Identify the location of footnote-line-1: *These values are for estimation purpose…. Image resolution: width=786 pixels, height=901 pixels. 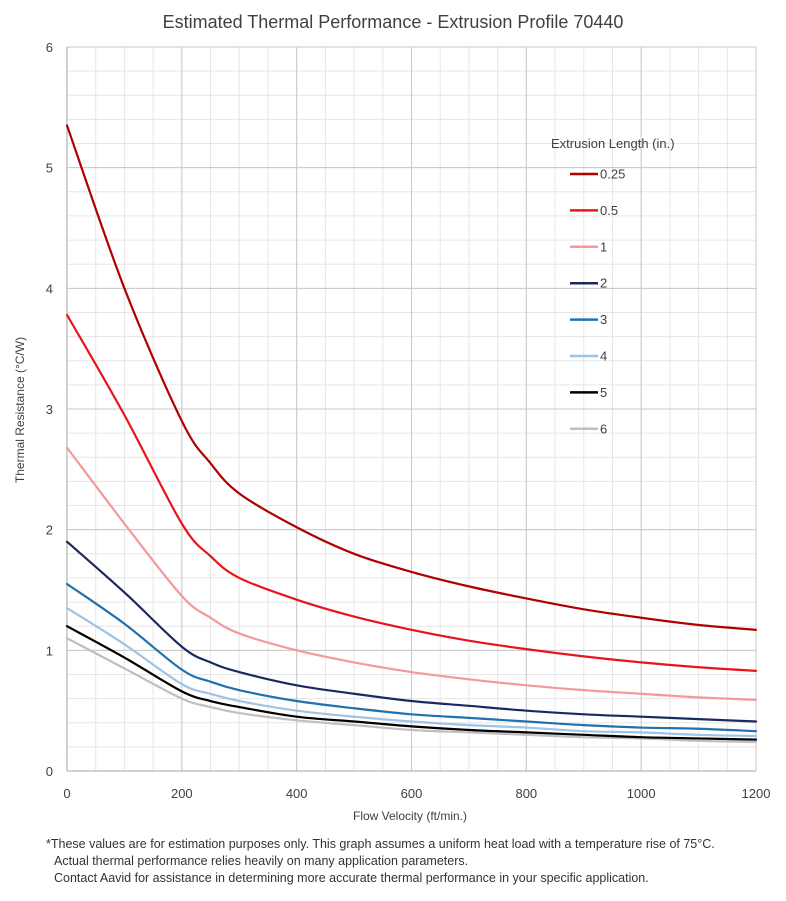
(380, 844).